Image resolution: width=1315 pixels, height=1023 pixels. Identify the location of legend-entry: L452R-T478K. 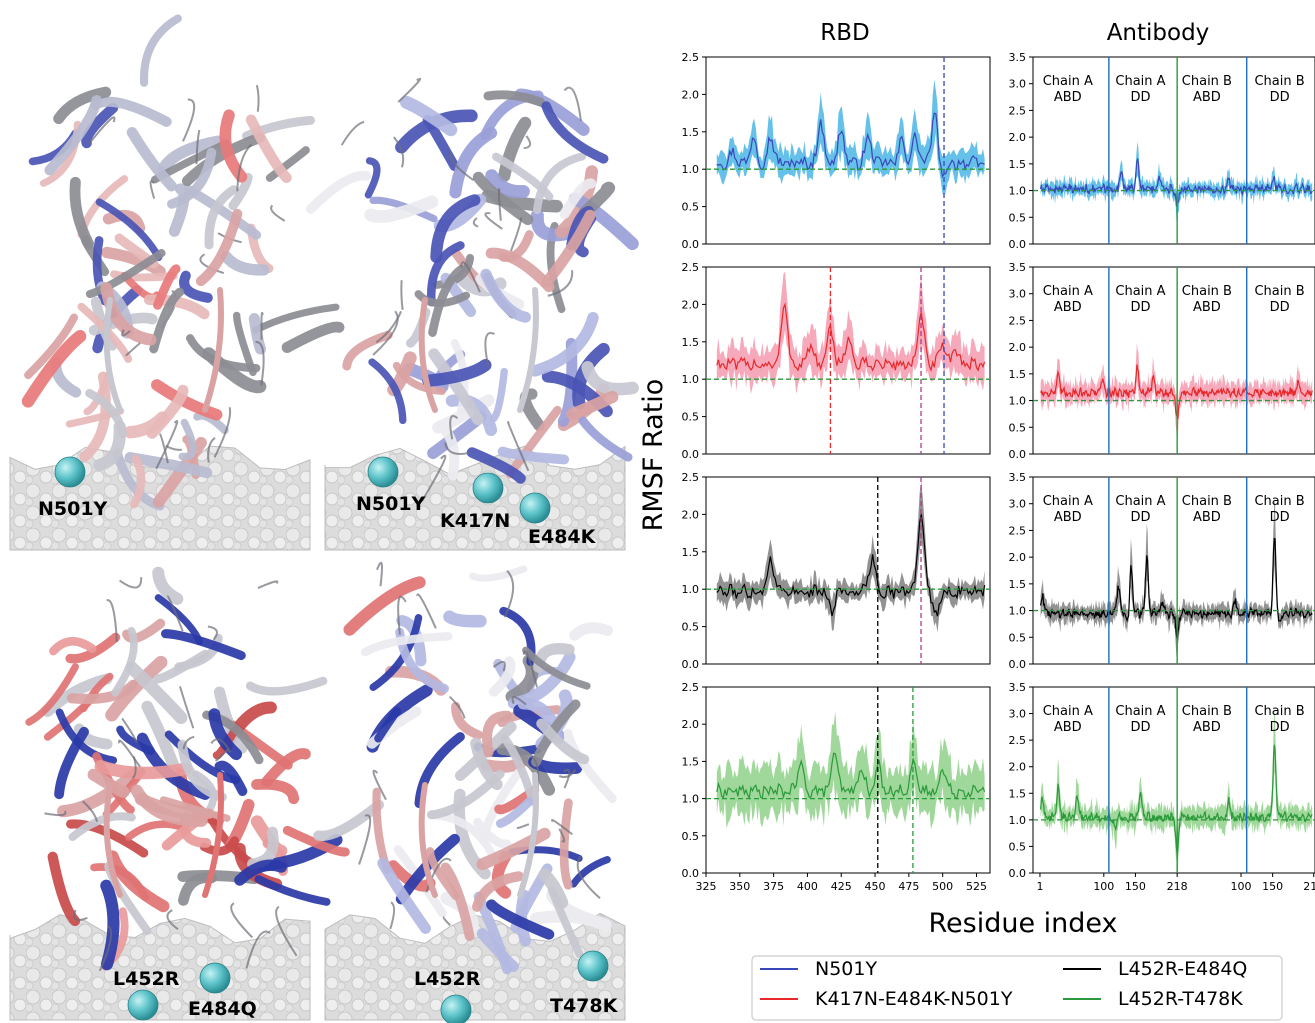
(1180, 999).